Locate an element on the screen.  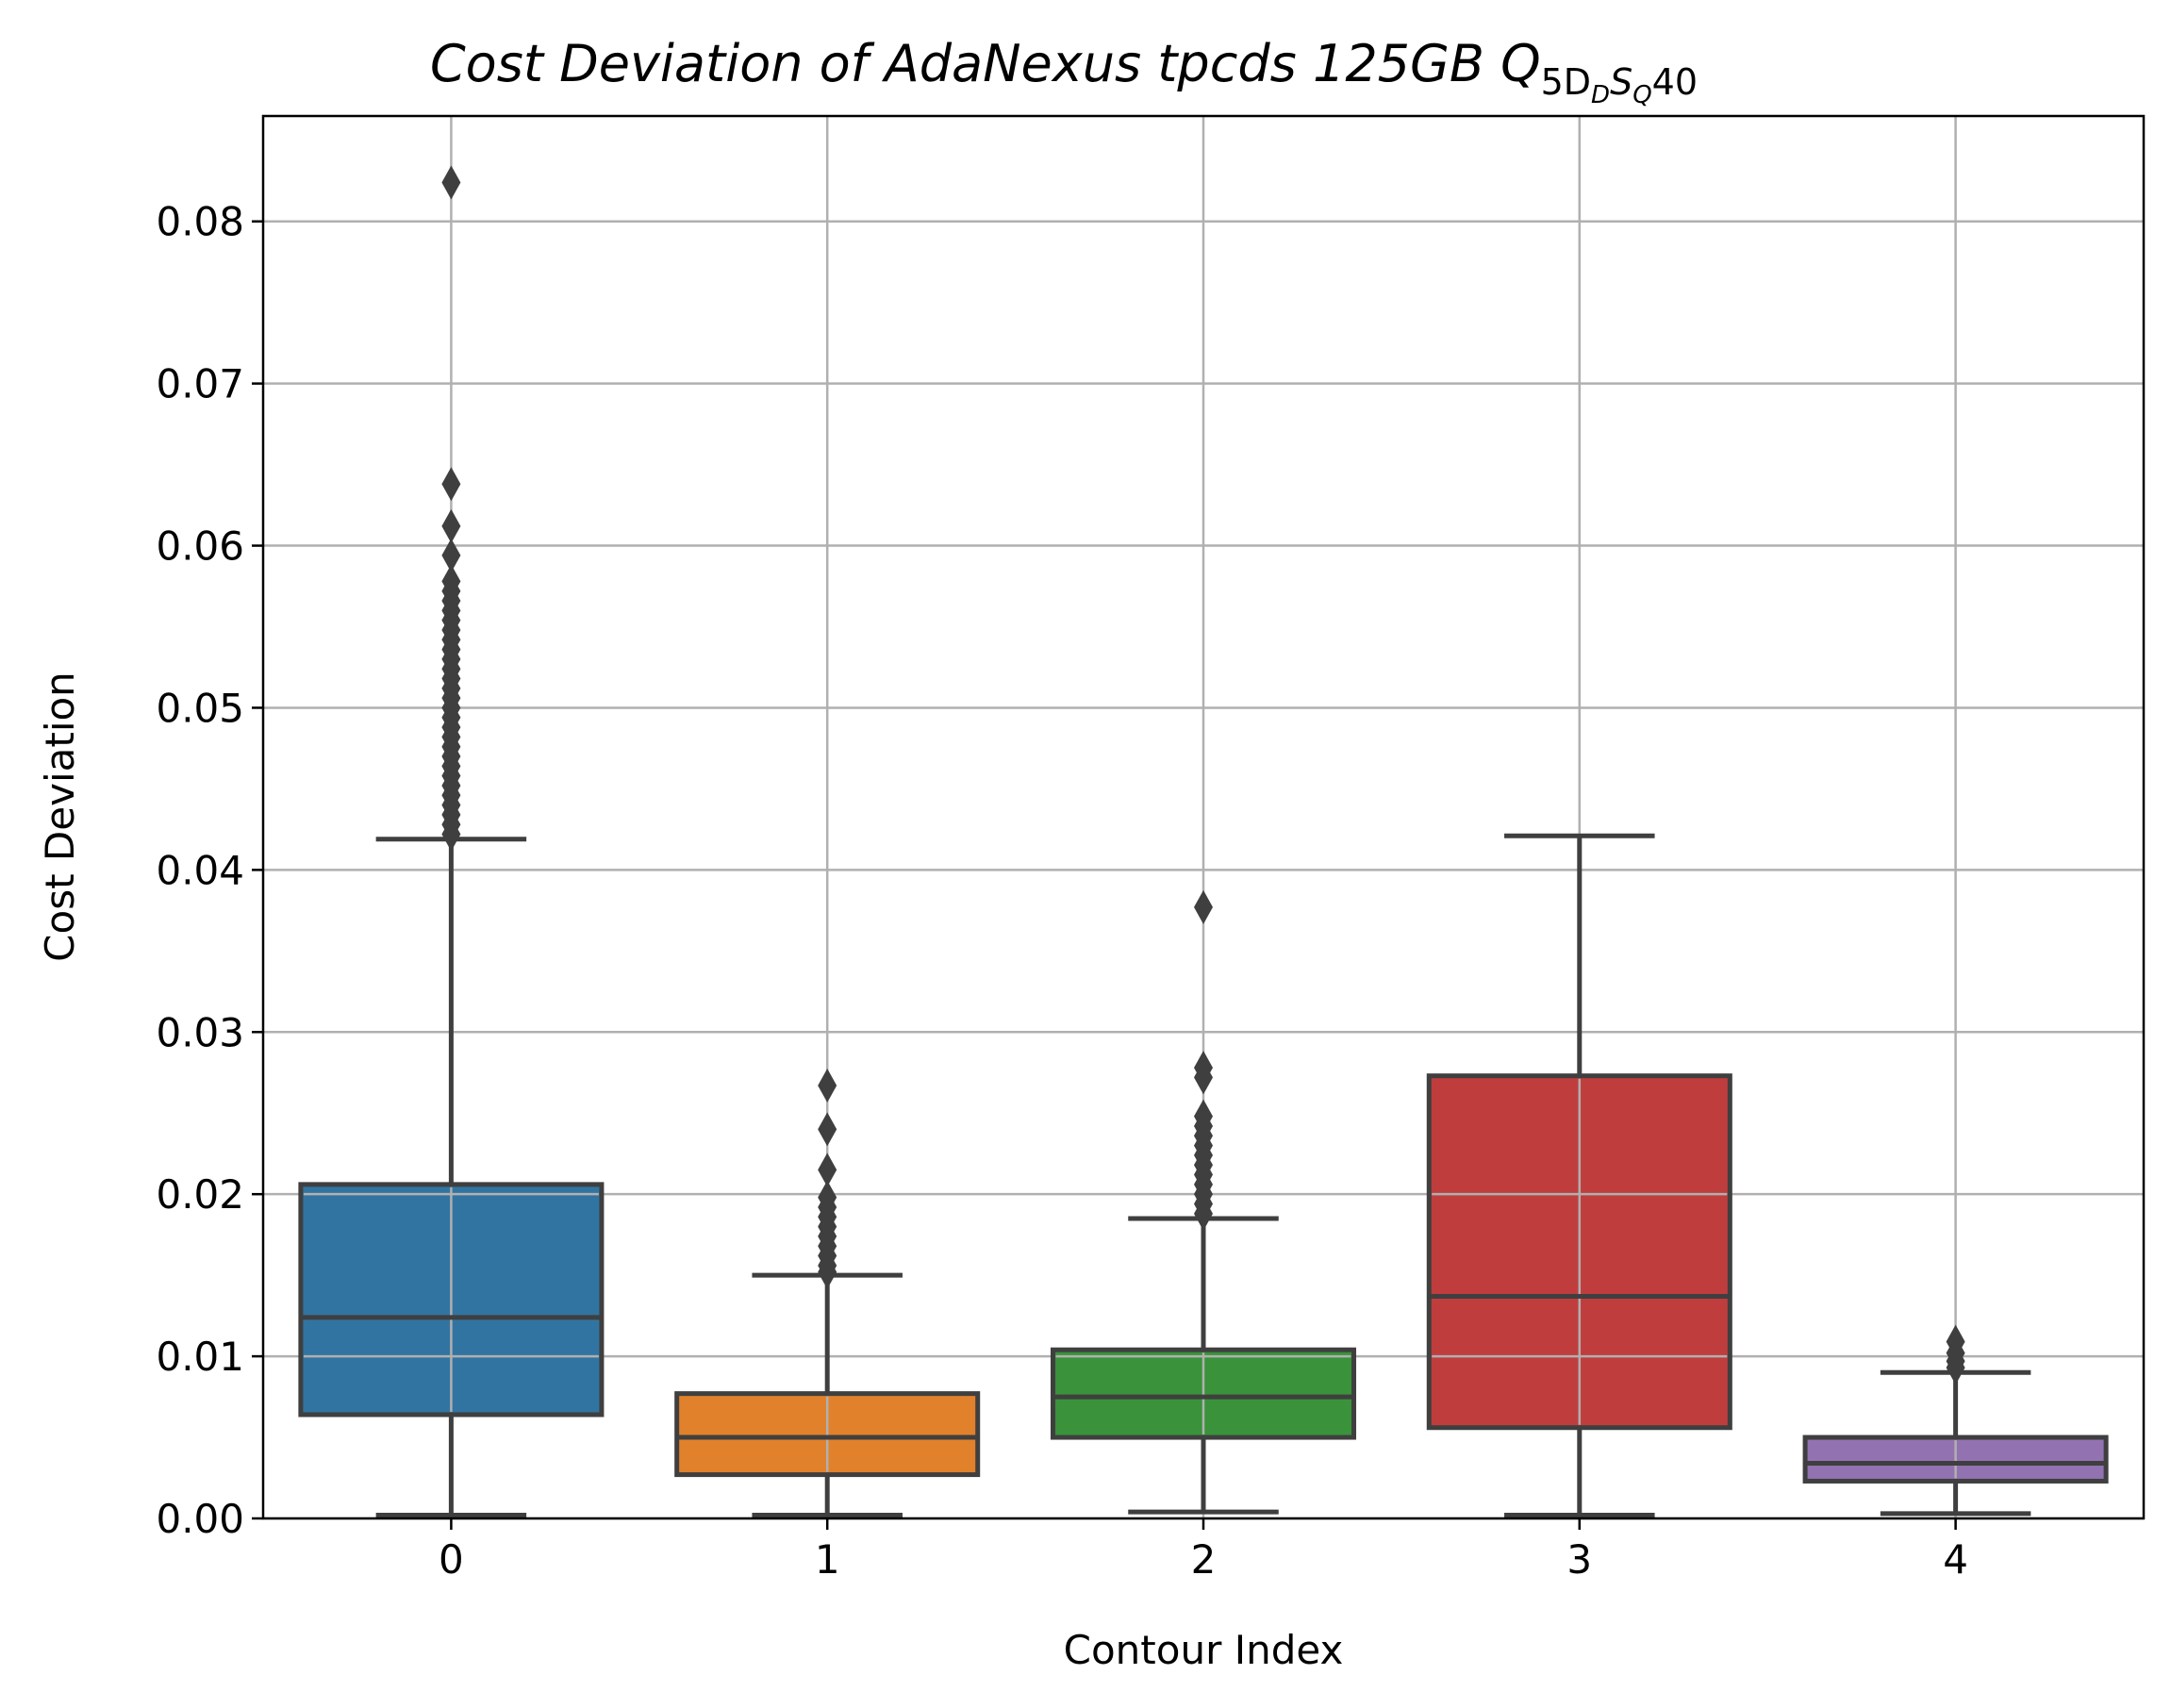
chart-title-q: Q is located at coordinates (1520, 63).